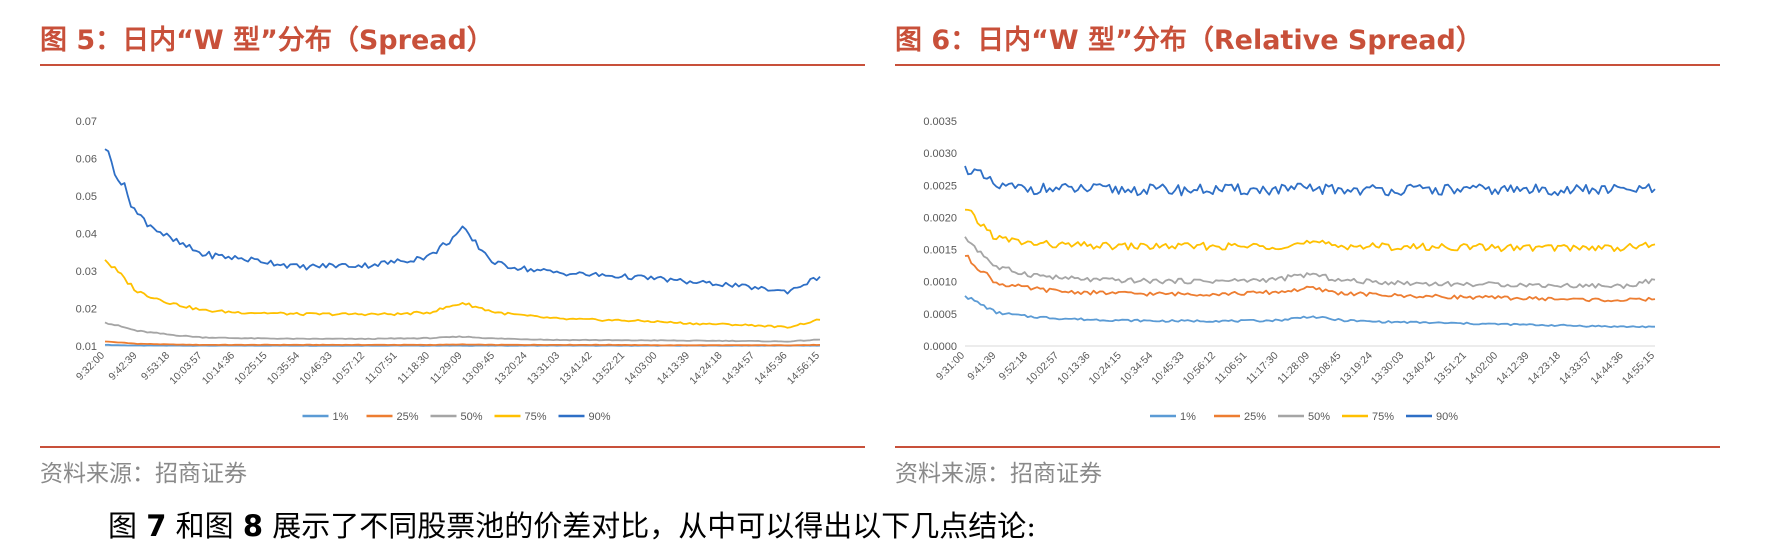 The width and height of the screenshot is (1774, 552). I want to click on y-tick-label: 0.05, so click(86, 197).